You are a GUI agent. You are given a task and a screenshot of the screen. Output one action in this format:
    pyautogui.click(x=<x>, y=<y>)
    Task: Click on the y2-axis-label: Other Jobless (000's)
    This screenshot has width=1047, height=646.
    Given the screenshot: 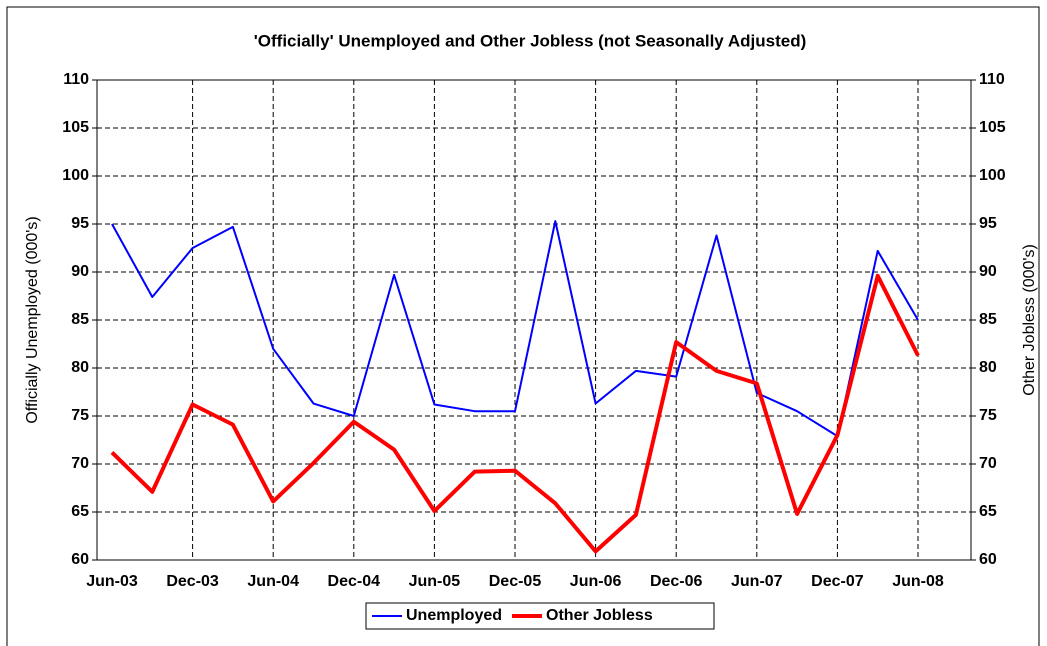 What is the action you would take?
    pyautogui.click(x=1029, y=320)
    